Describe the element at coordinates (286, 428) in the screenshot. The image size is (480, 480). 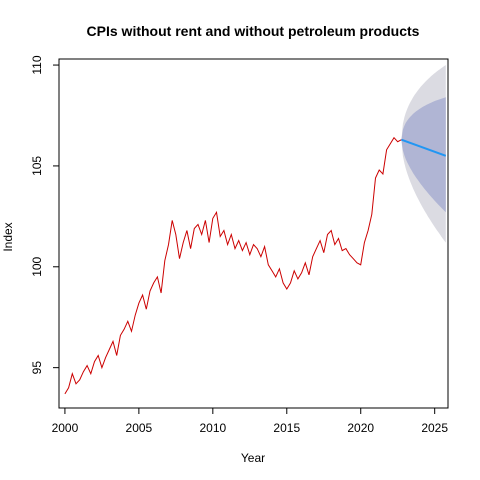
I see `x-tick-label: 2015` at that location.